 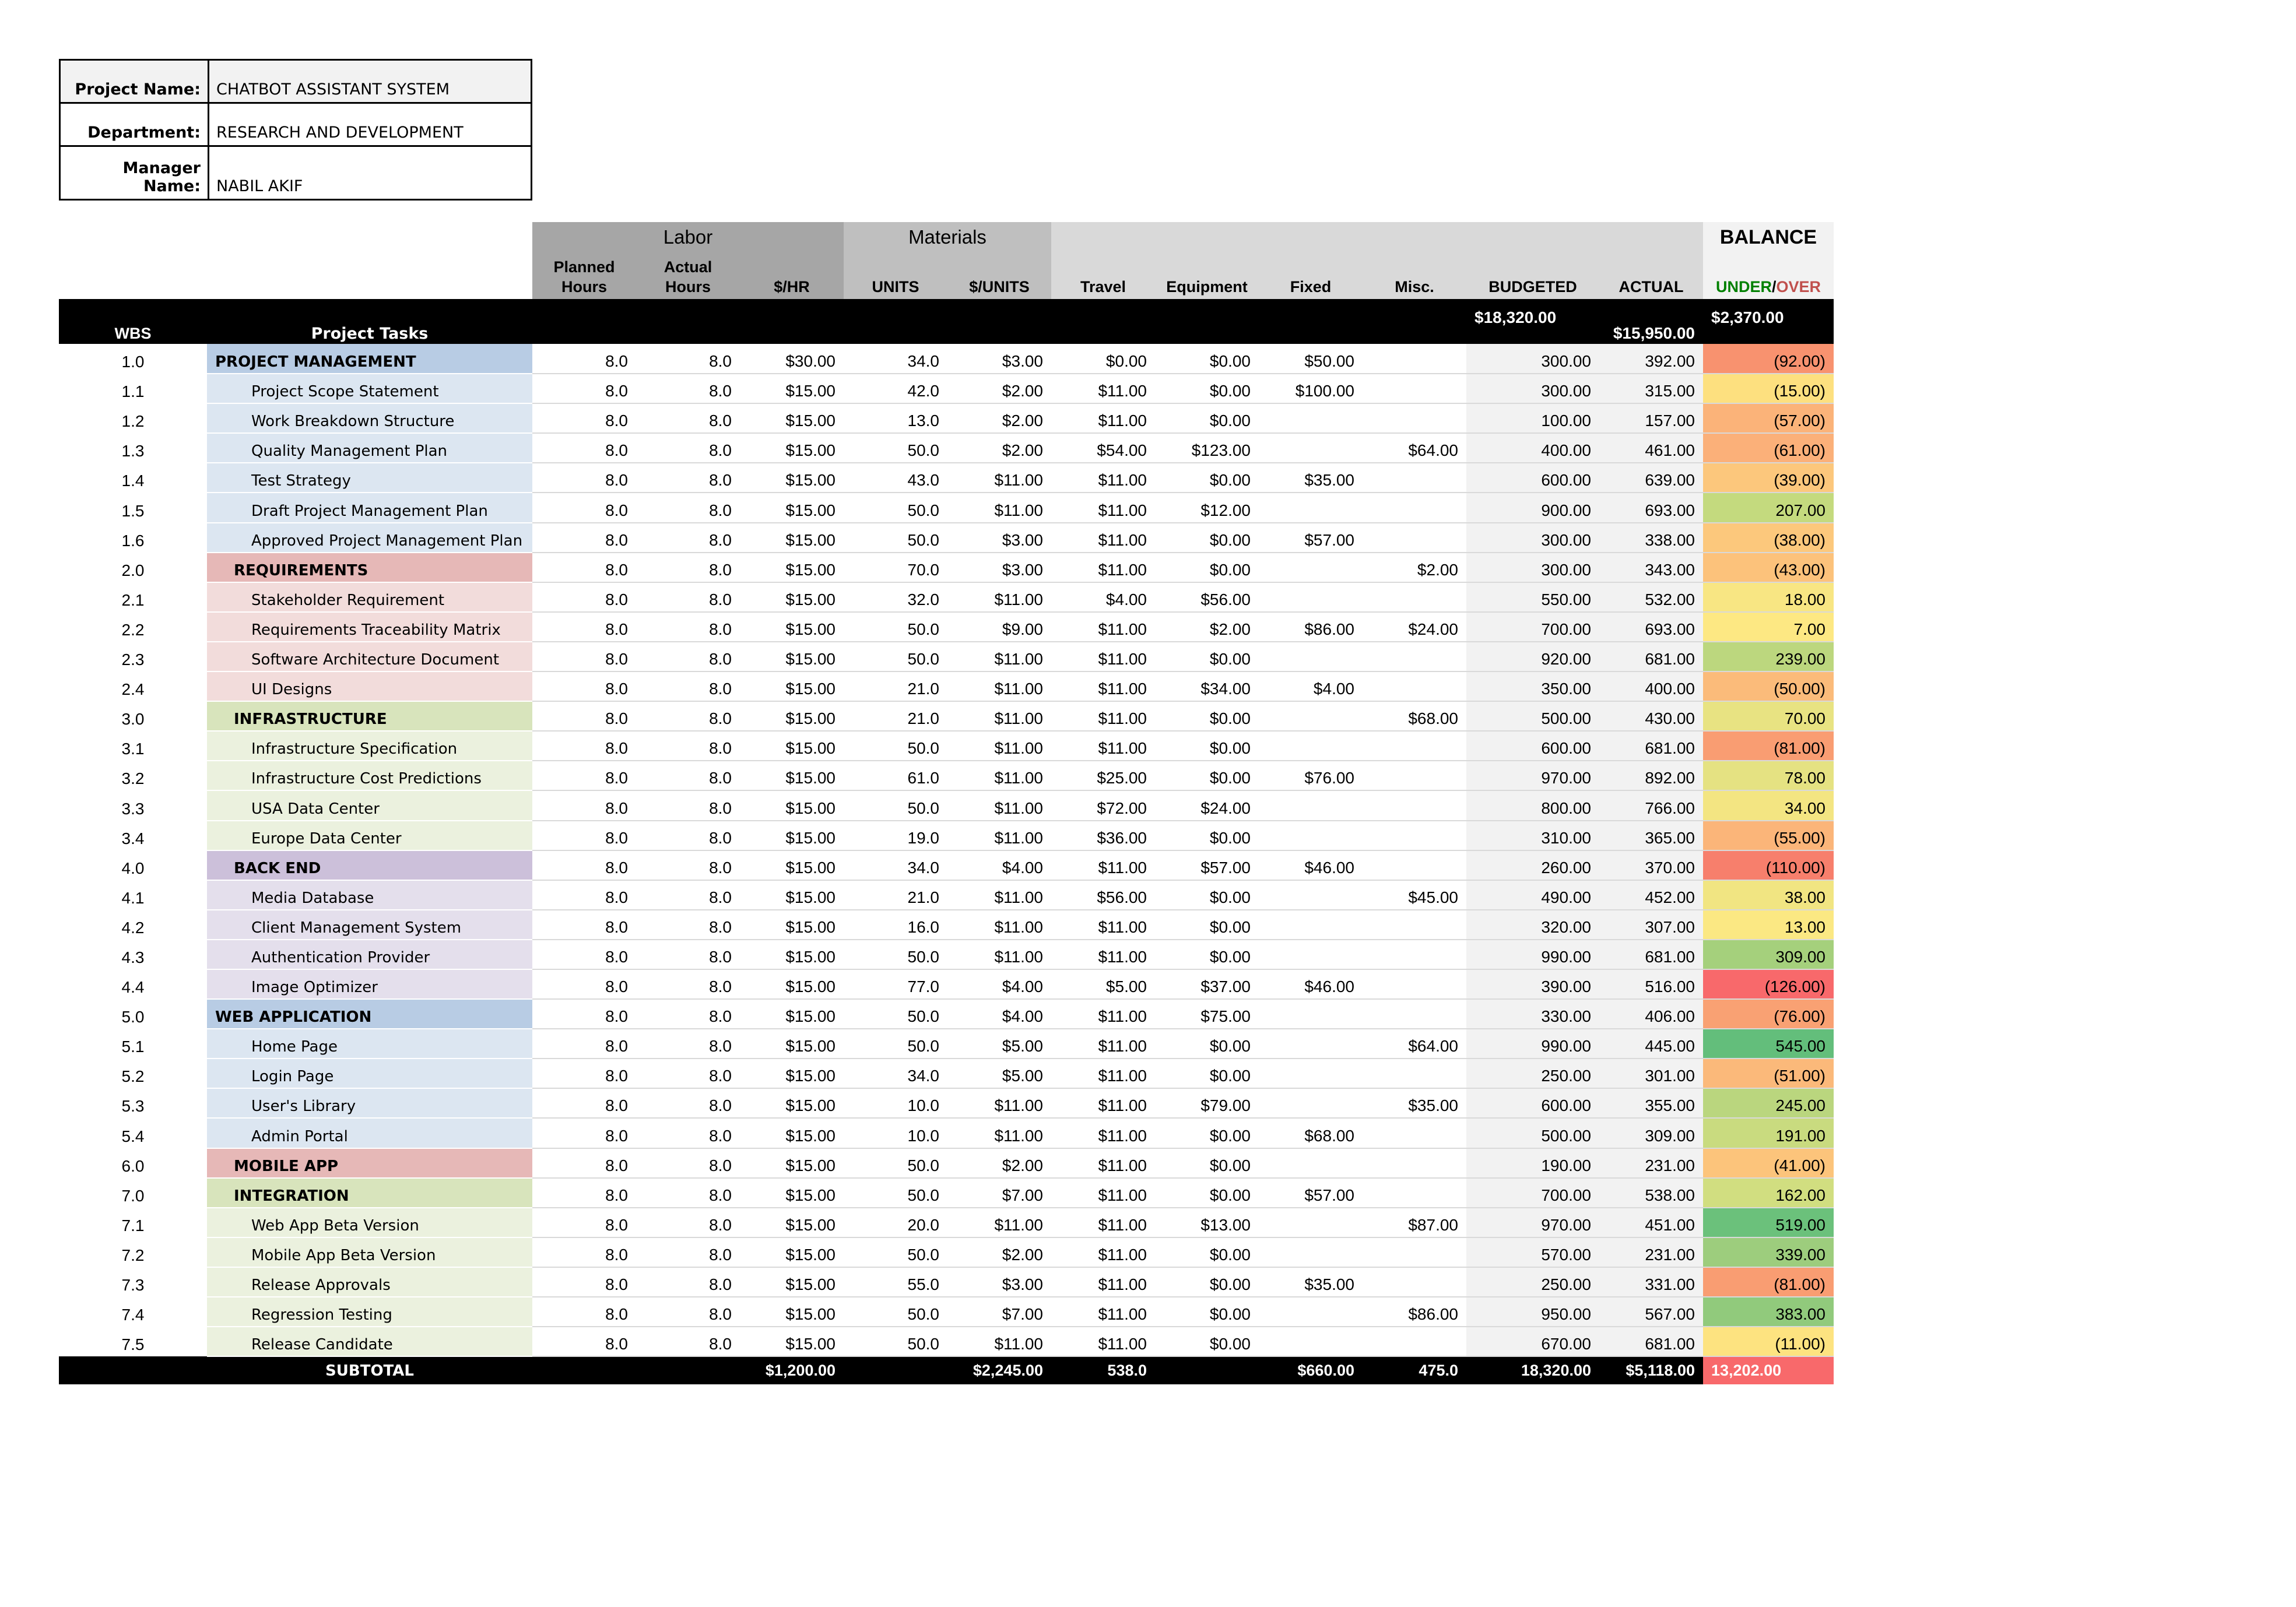 What do you see at coordinates (1311, 359) in the screenshot?
I see `fixed-cell: $50.00` at bounding box center [1311, 359].